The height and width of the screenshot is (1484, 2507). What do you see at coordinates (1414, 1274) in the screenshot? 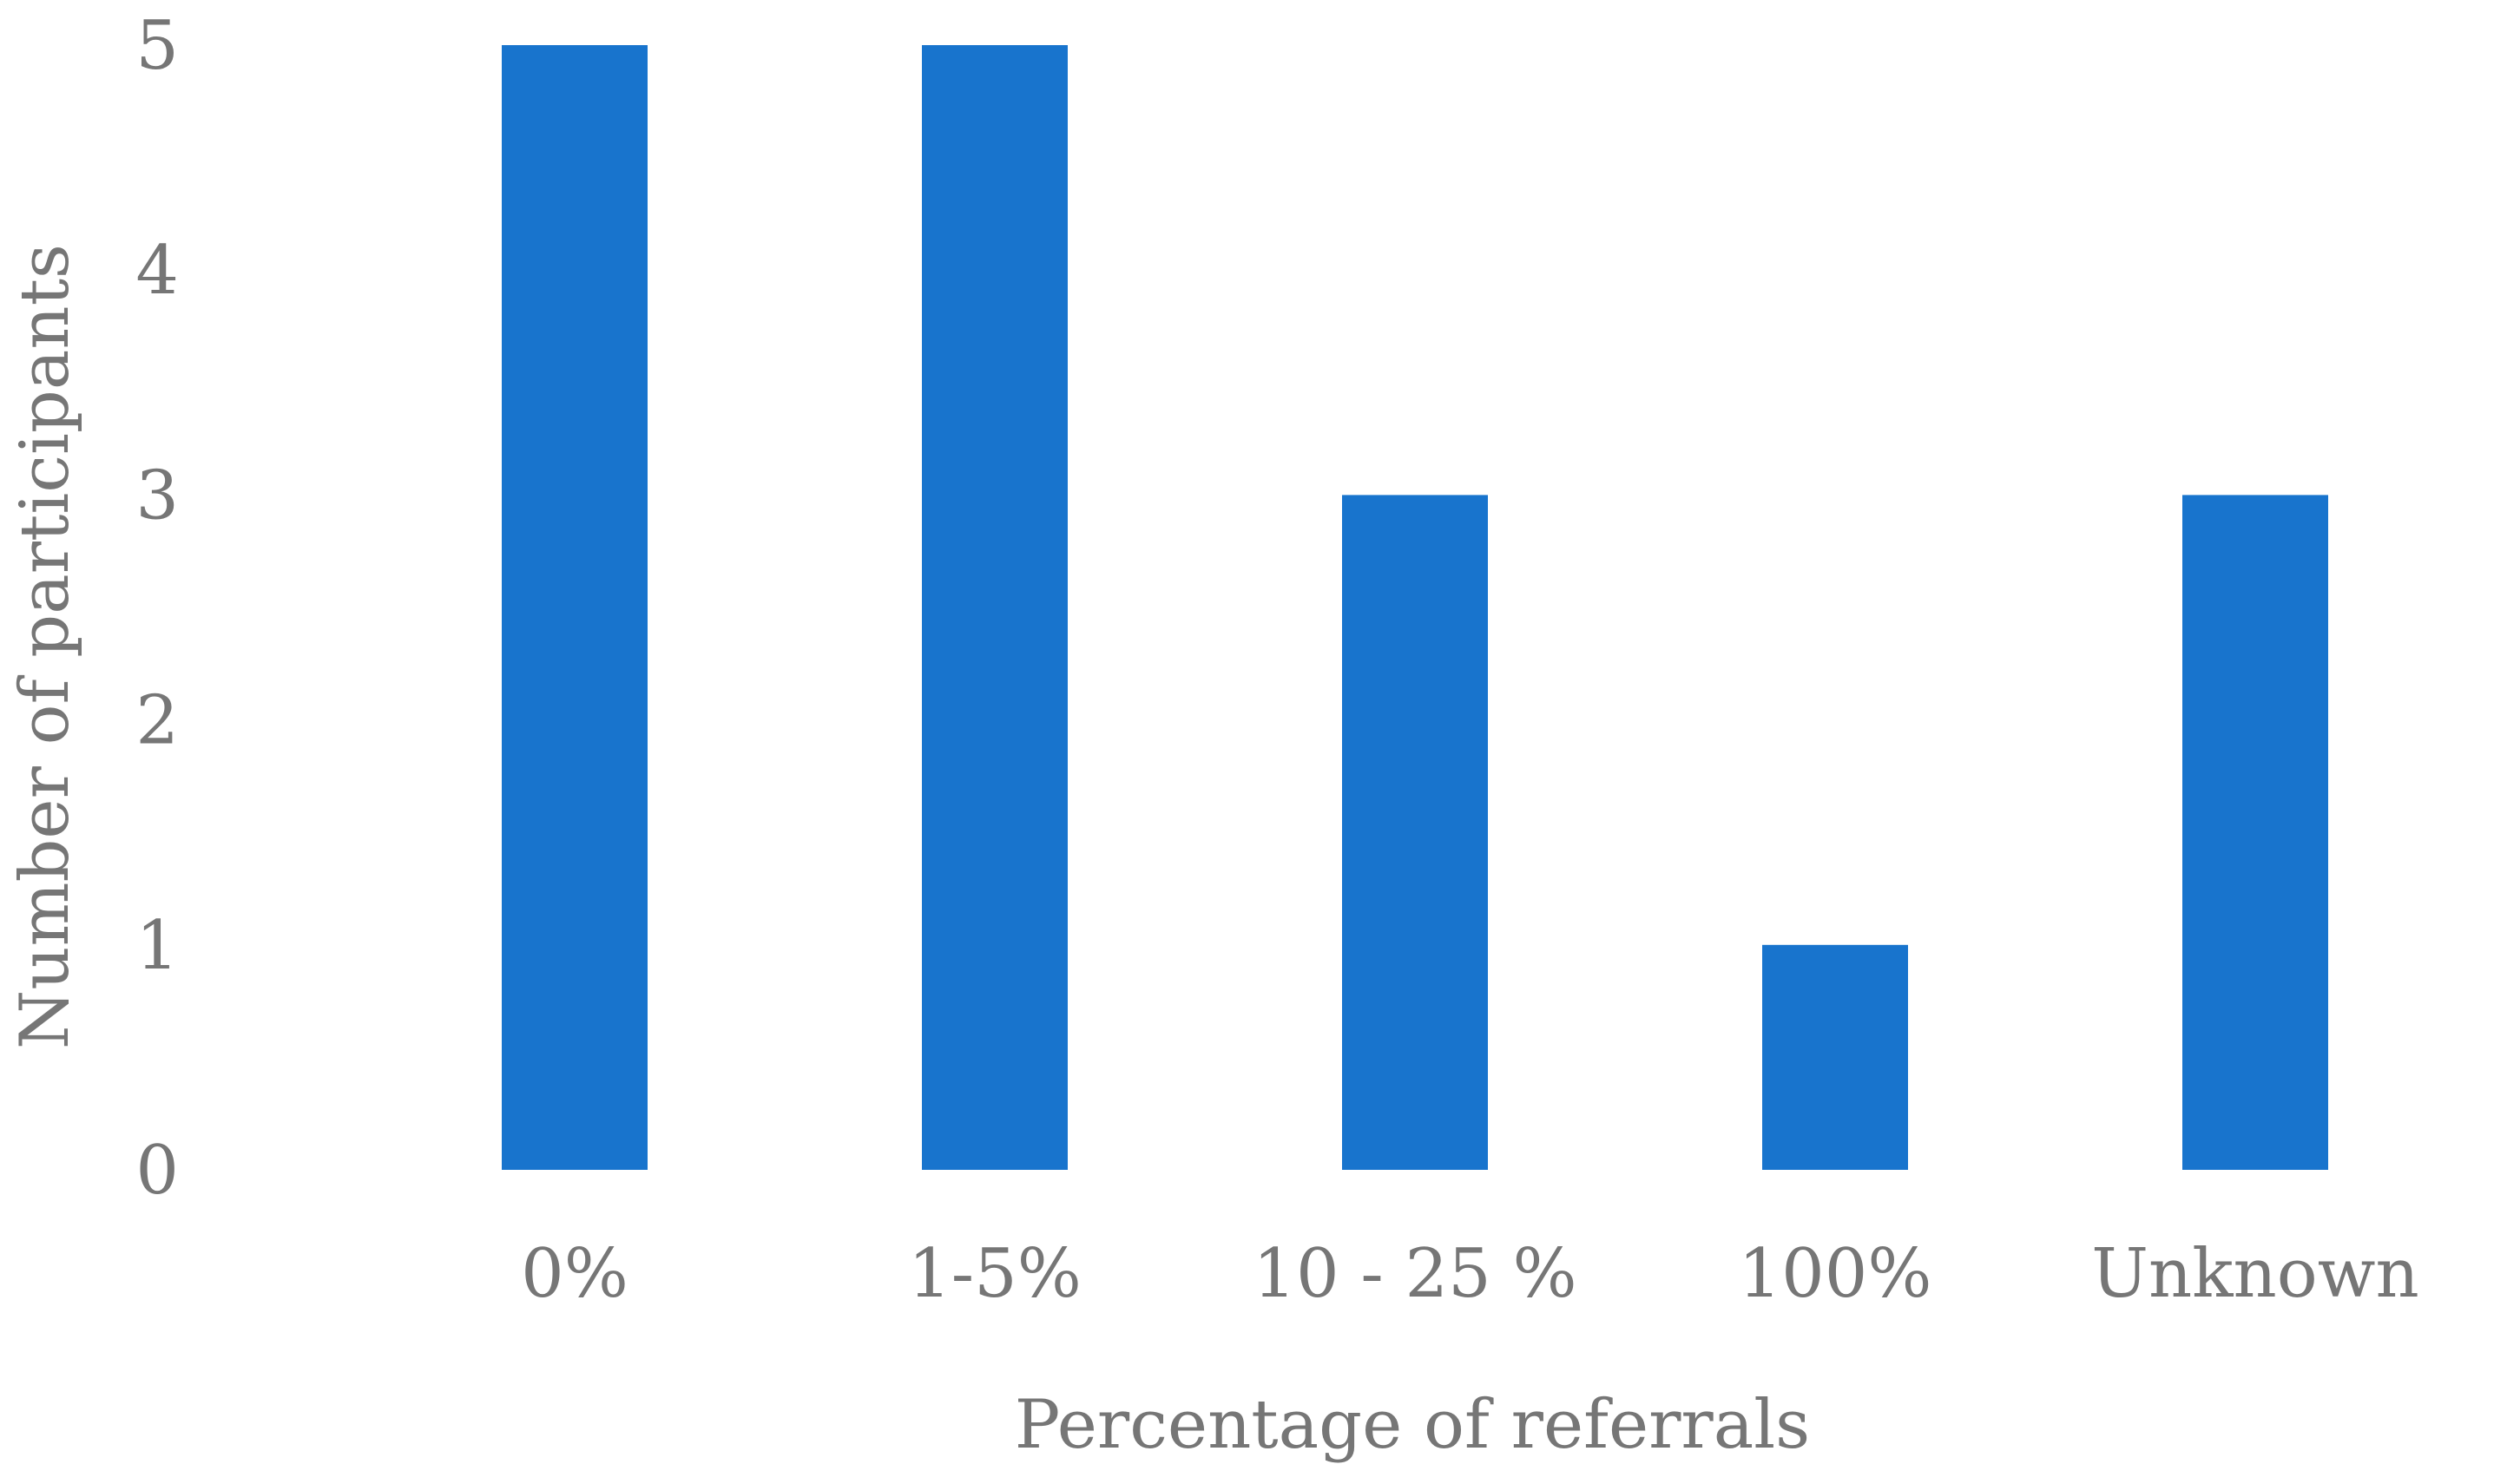
I see `x-tick-label: 10 - 25 %` at bounding box center [1414, 1274].